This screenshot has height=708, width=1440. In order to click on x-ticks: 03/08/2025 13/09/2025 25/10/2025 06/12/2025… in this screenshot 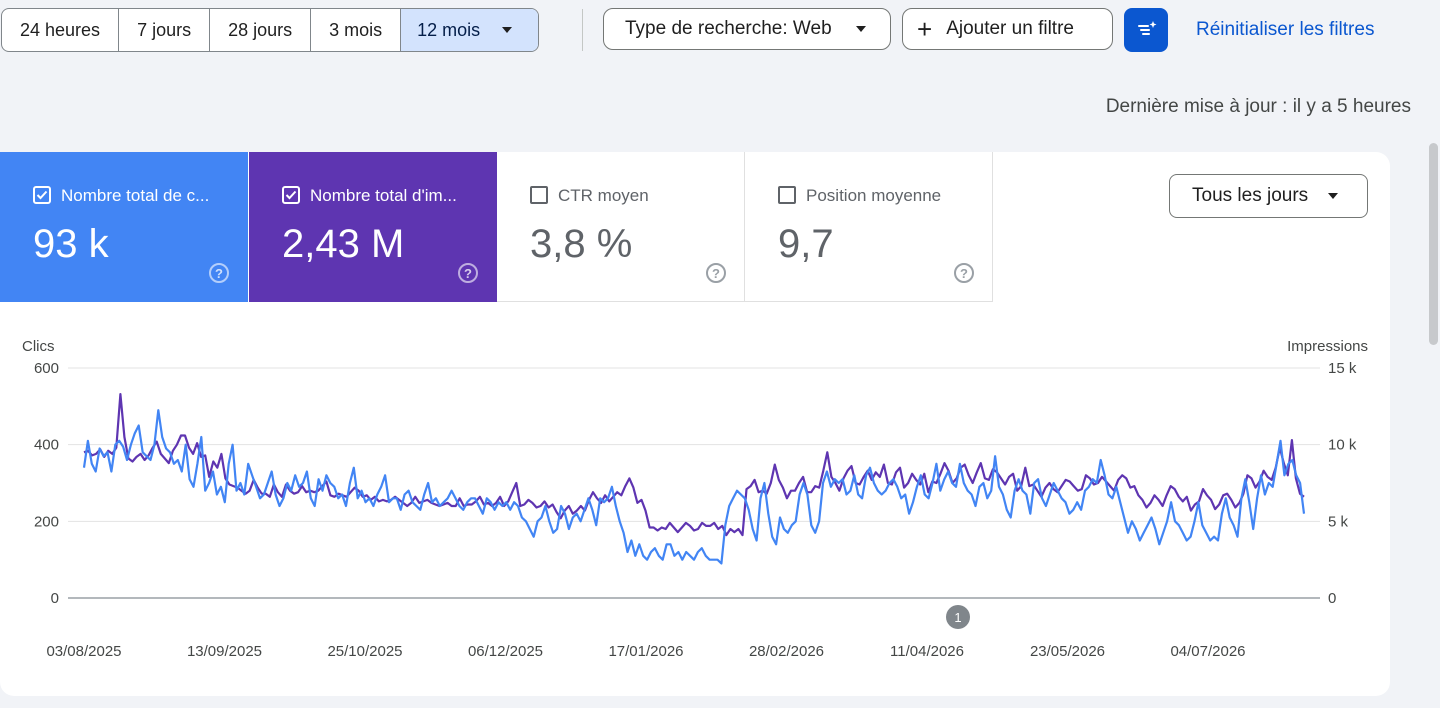, I will do `click(645, 651)`.